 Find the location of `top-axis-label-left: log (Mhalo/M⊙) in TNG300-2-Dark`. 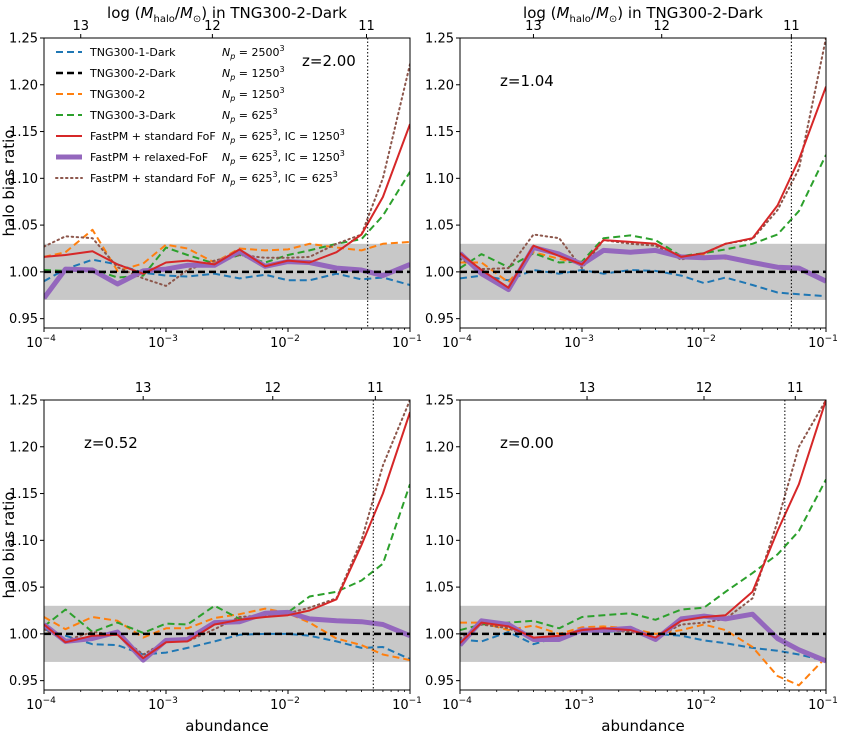

top-axis-label-left: log (Mhalo/M⊙) in TNG300-2-Dark is located at coordinates (227, 14).